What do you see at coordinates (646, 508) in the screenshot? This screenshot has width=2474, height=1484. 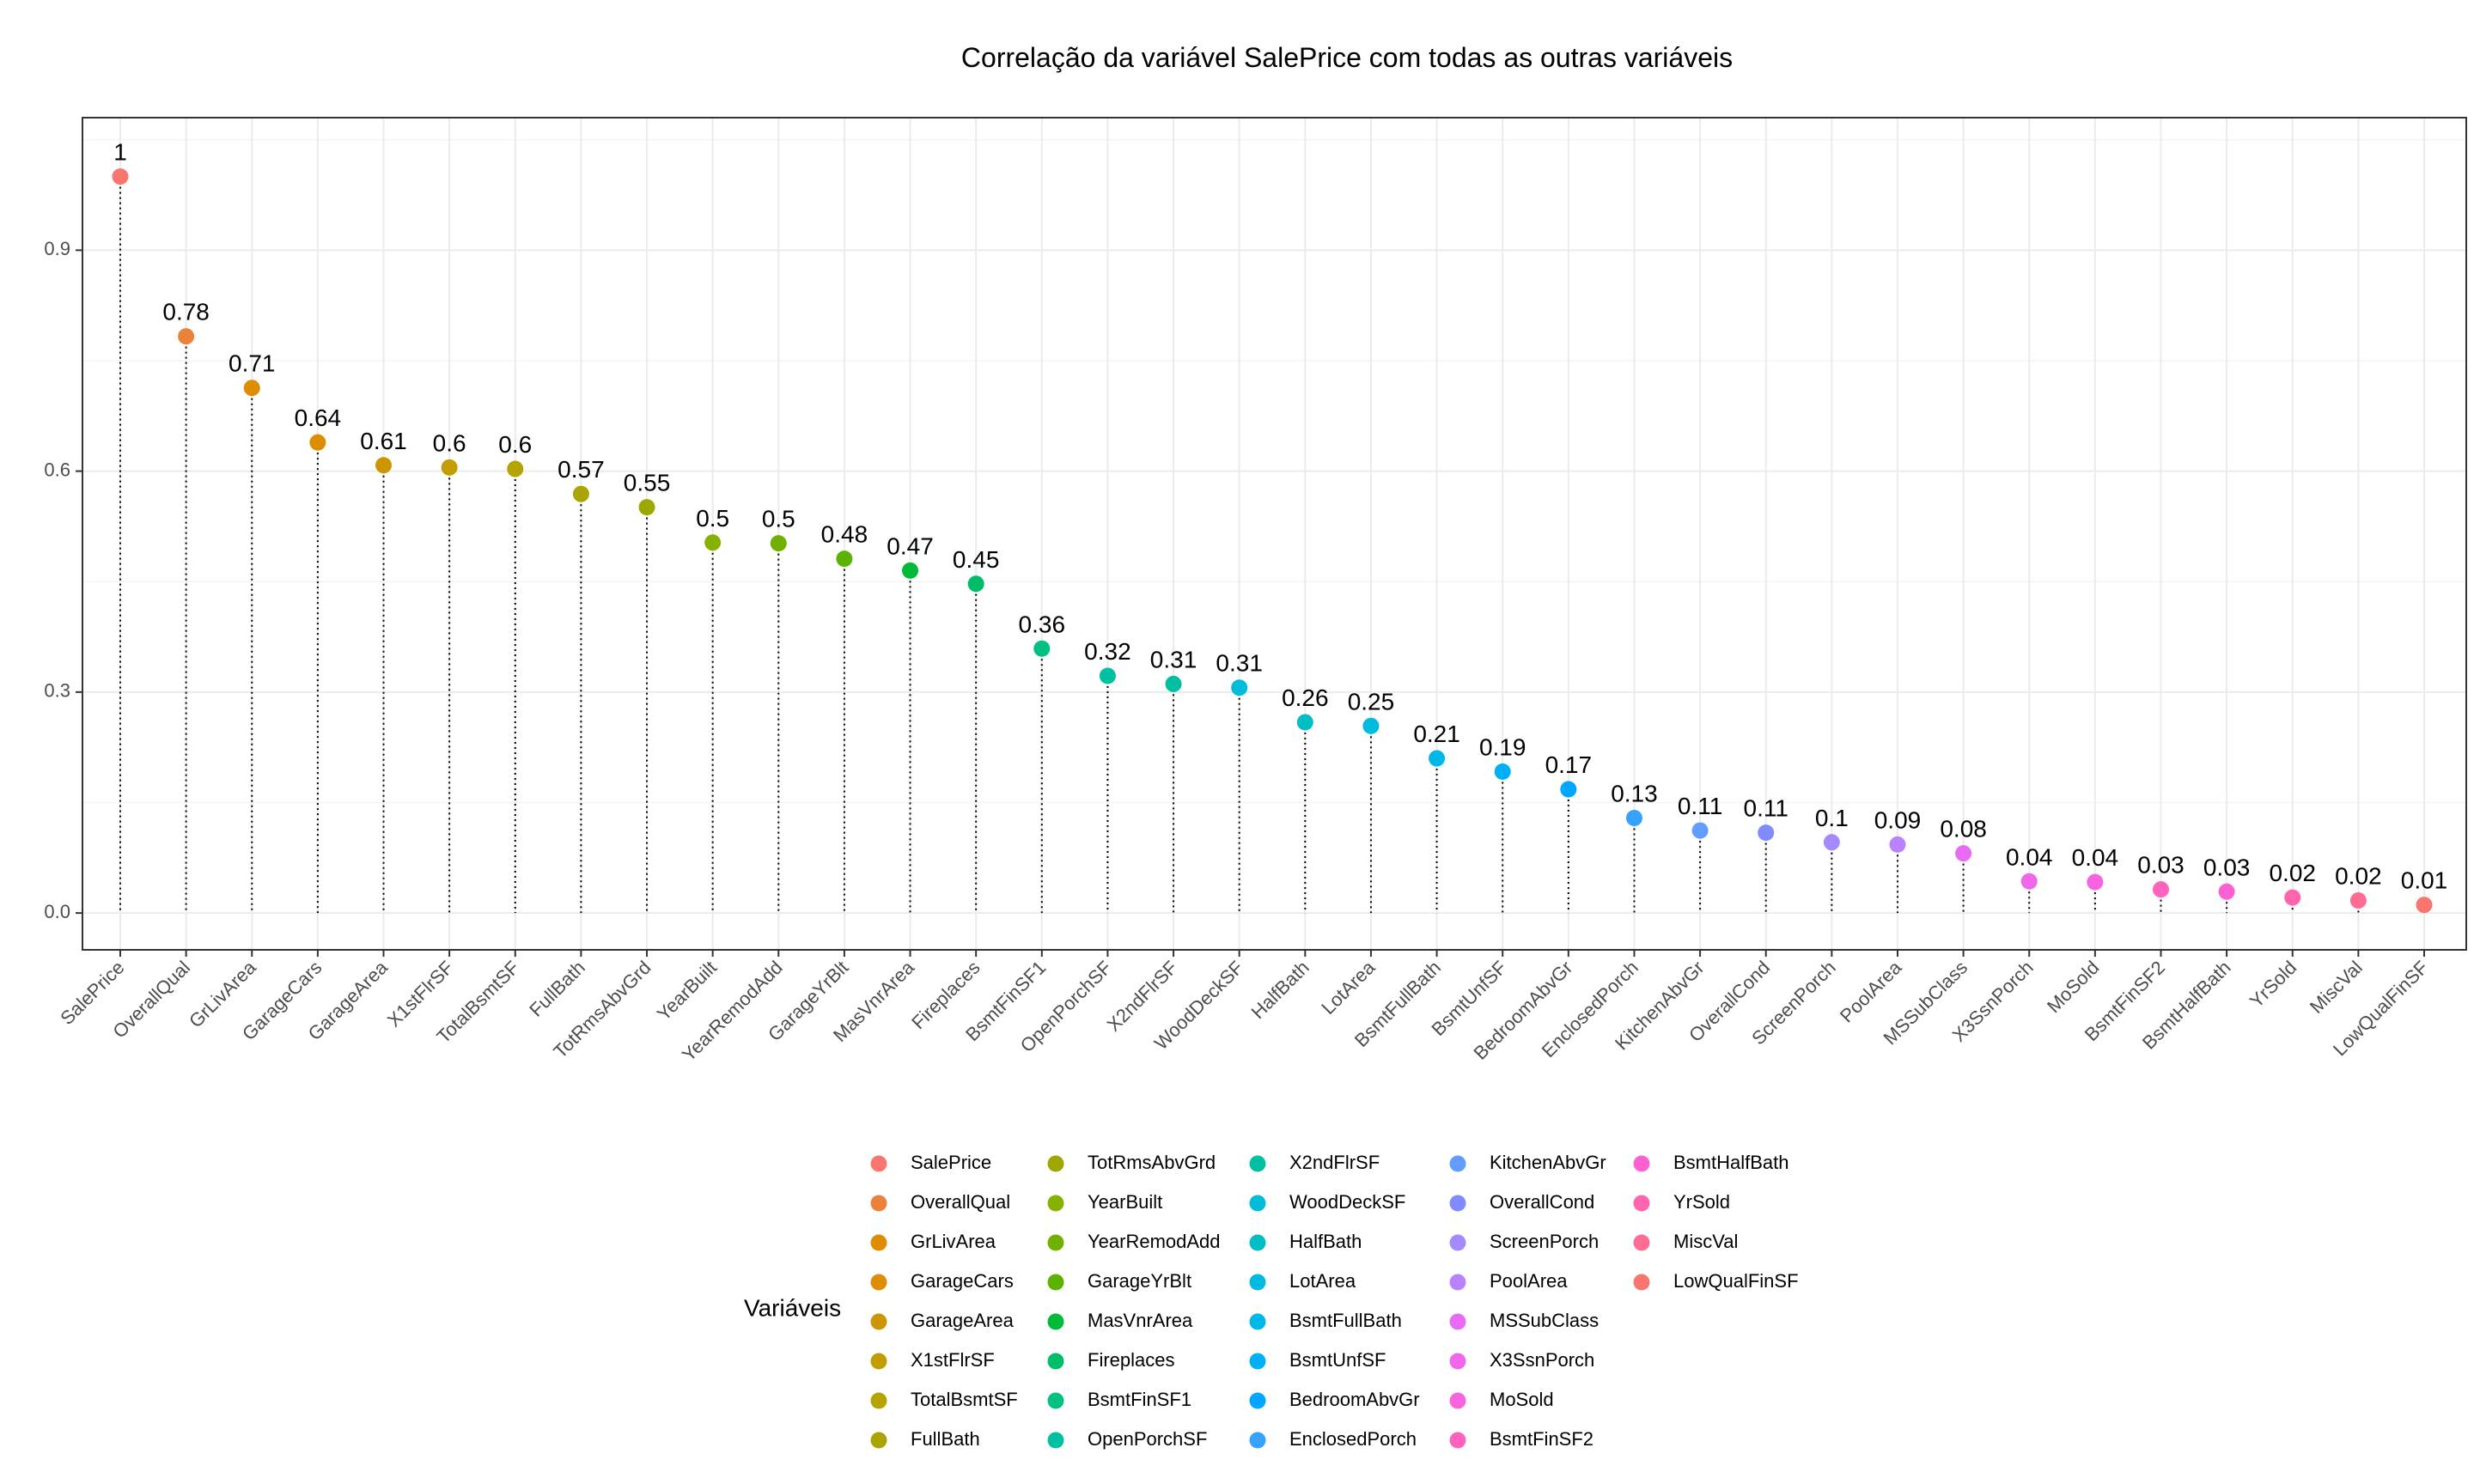 I see `point-TotRmsAbvGrd` at bounding box center [646, 508].